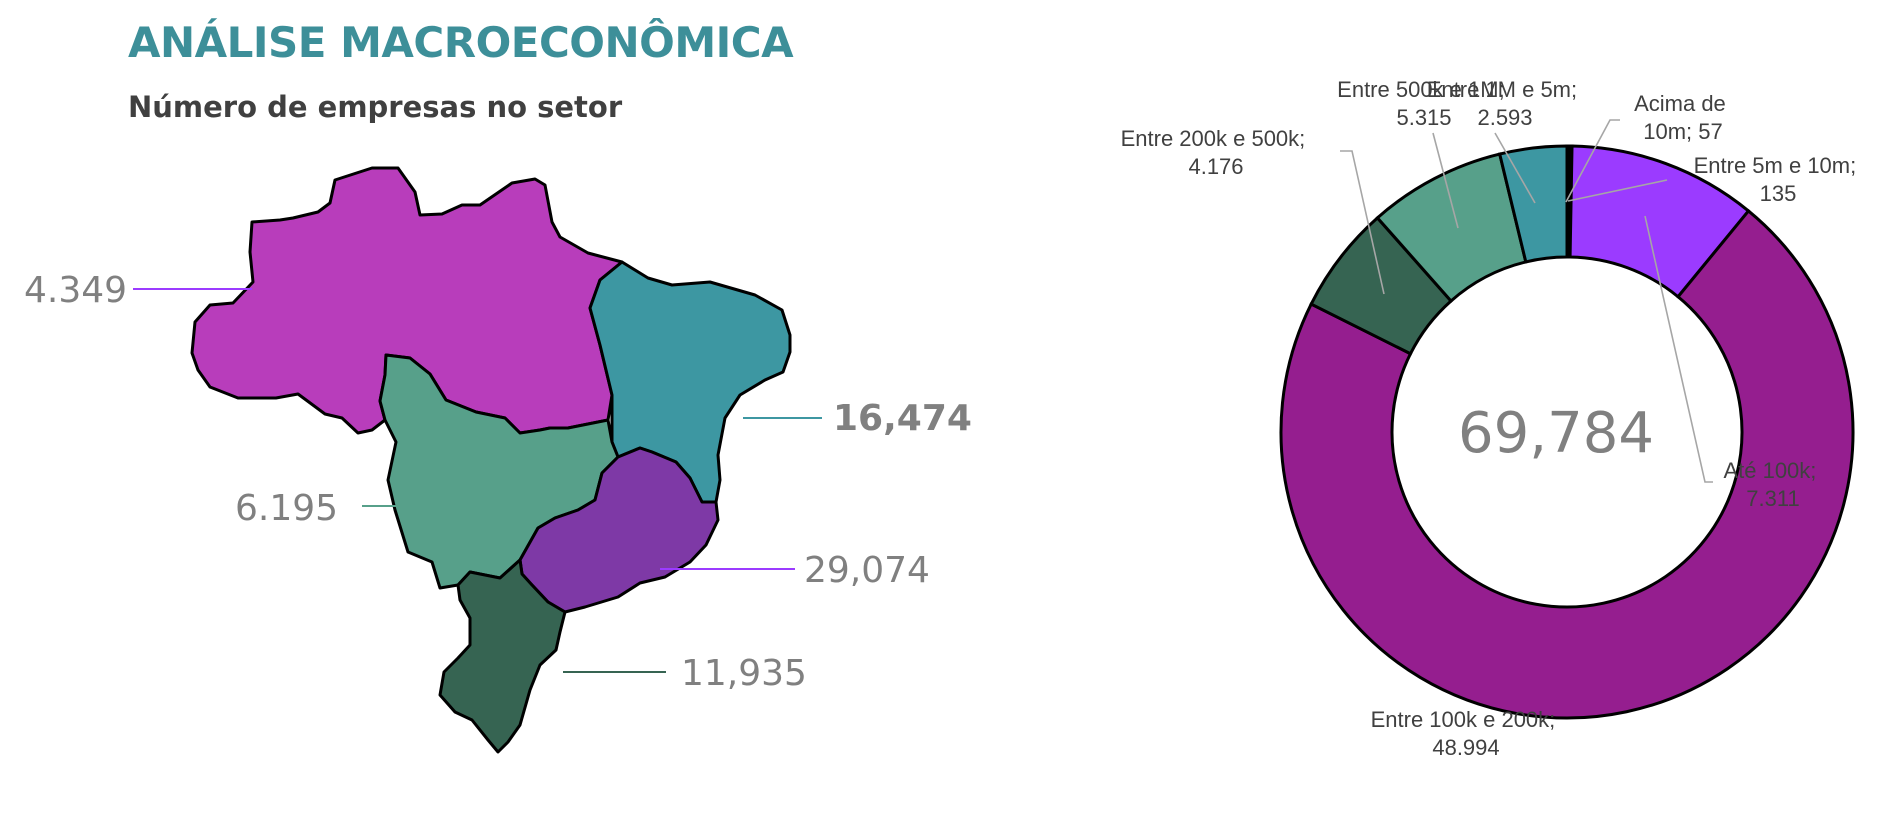 Image resolution: width=1888 pixels, height=819 pixels. I want to click on map-value-nordeste: 16,474, so click(902, 418).